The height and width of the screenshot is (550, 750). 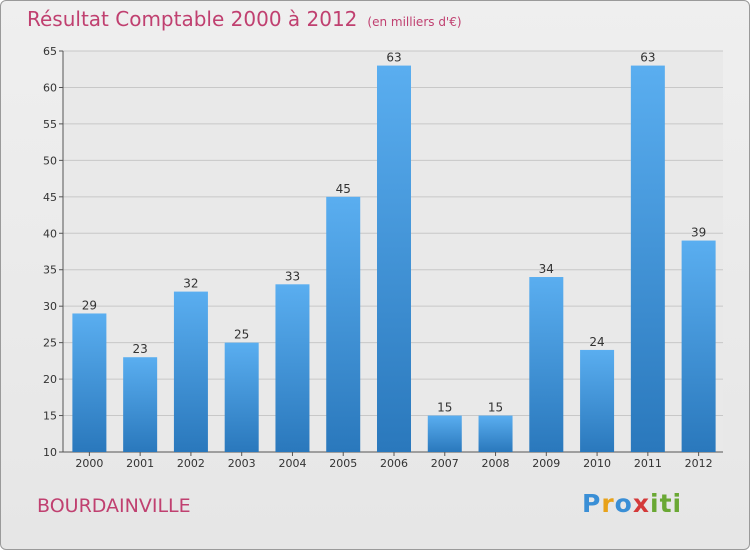 What do you see at coordinates (50, 379) in the screenshot?
I see `y-tick-label: 20` at bounding box center [50, 379].